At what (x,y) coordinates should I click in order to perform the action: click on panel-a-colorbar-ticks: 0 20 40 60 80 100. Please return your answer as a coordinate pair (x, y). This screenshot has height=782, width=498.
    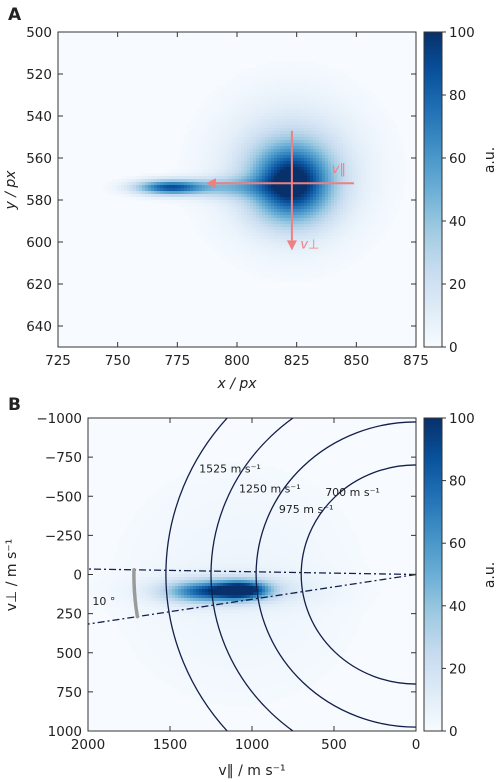
    Looking at the image, I should click on (458, 190).